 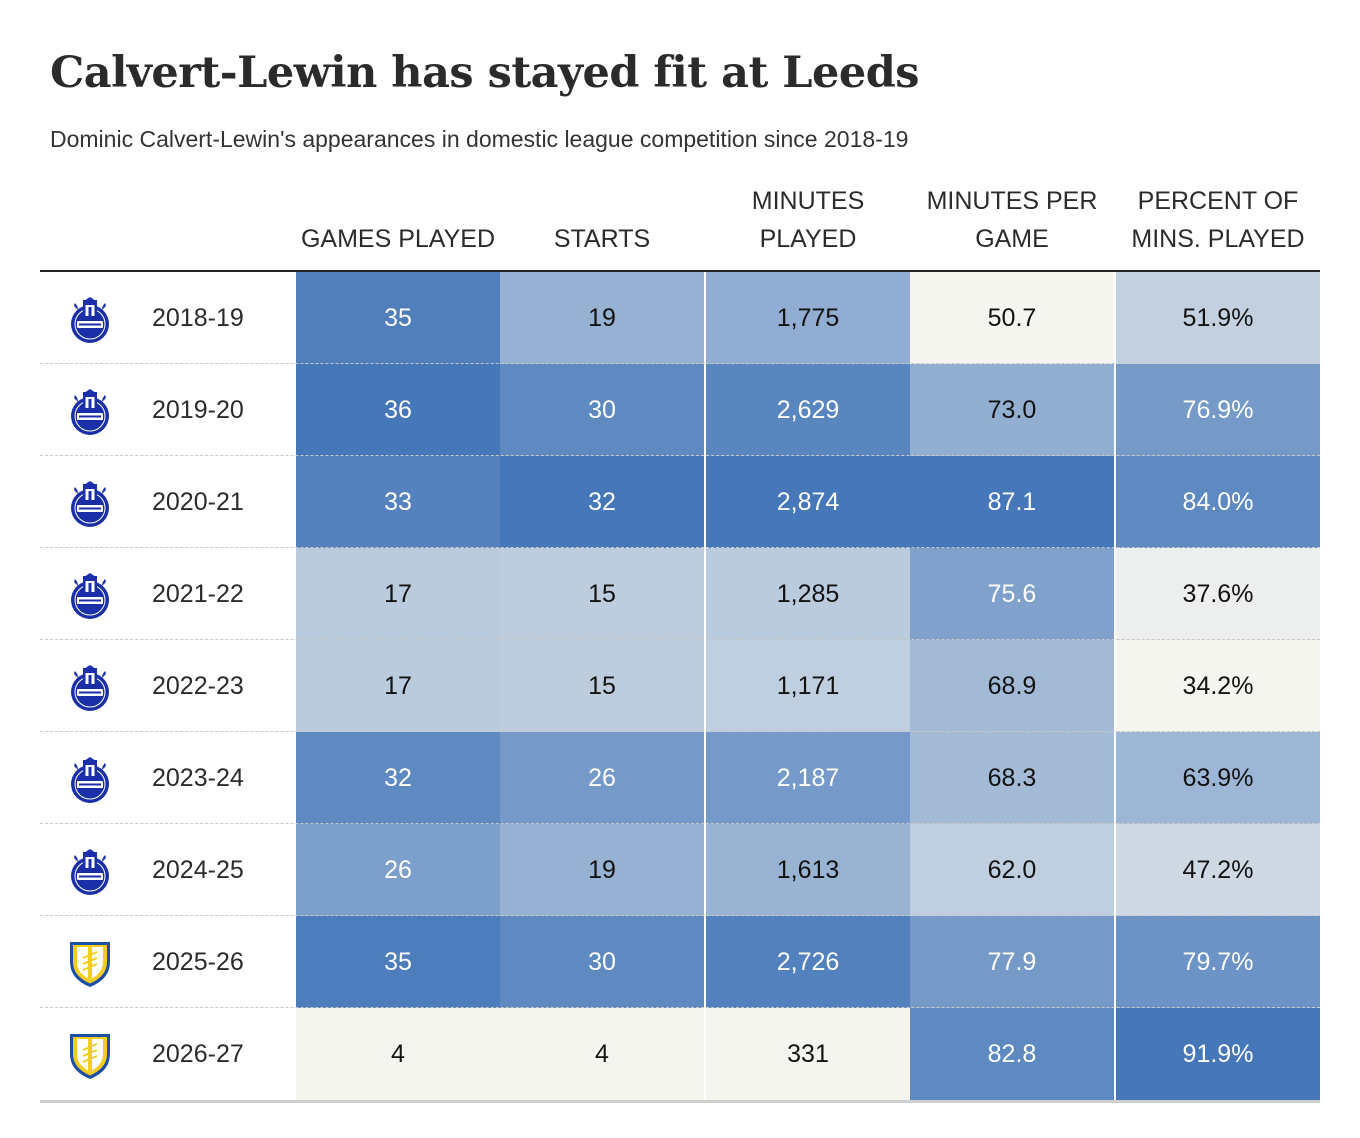 I want to click on season-label: 2018-19, so click(x=198, y=318).